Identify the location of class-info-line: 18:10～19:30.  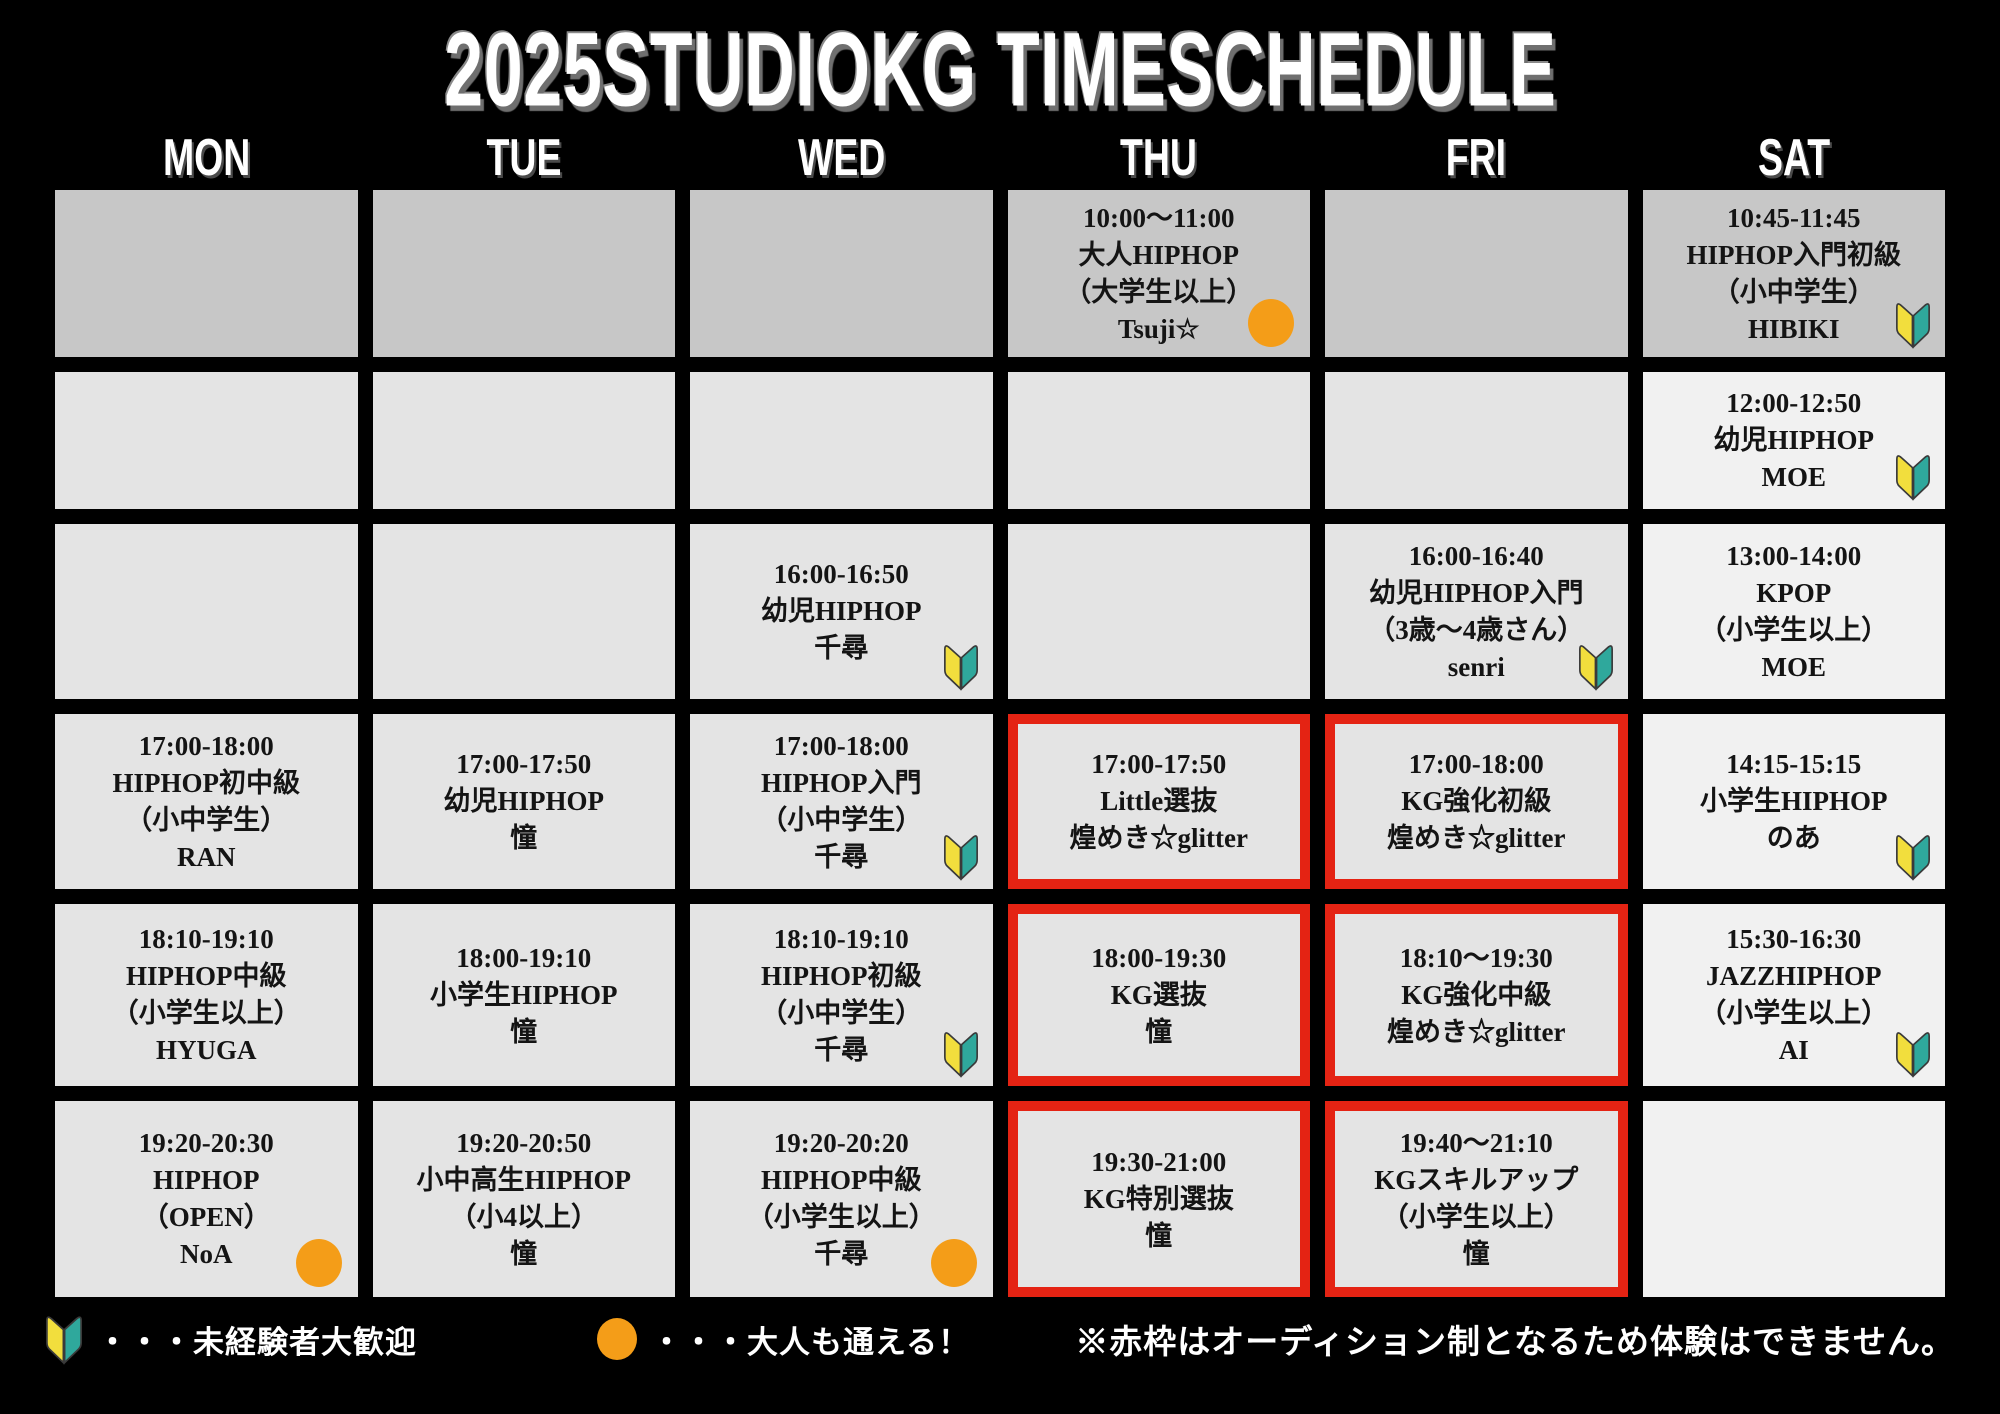
(1476, 957).